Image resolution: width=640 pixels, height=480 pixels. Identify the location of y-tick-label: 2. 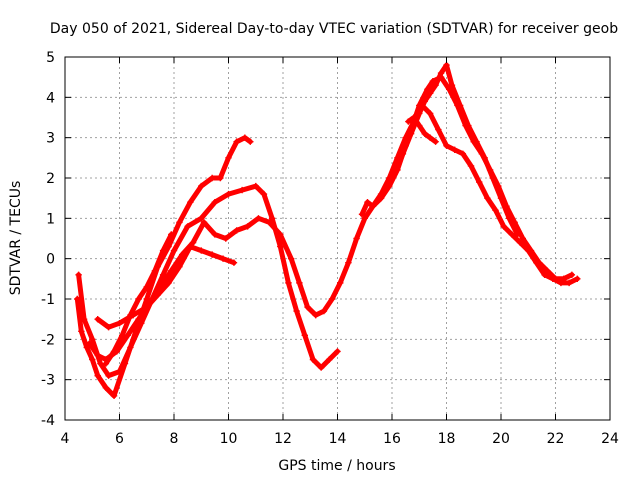
(50, 179).